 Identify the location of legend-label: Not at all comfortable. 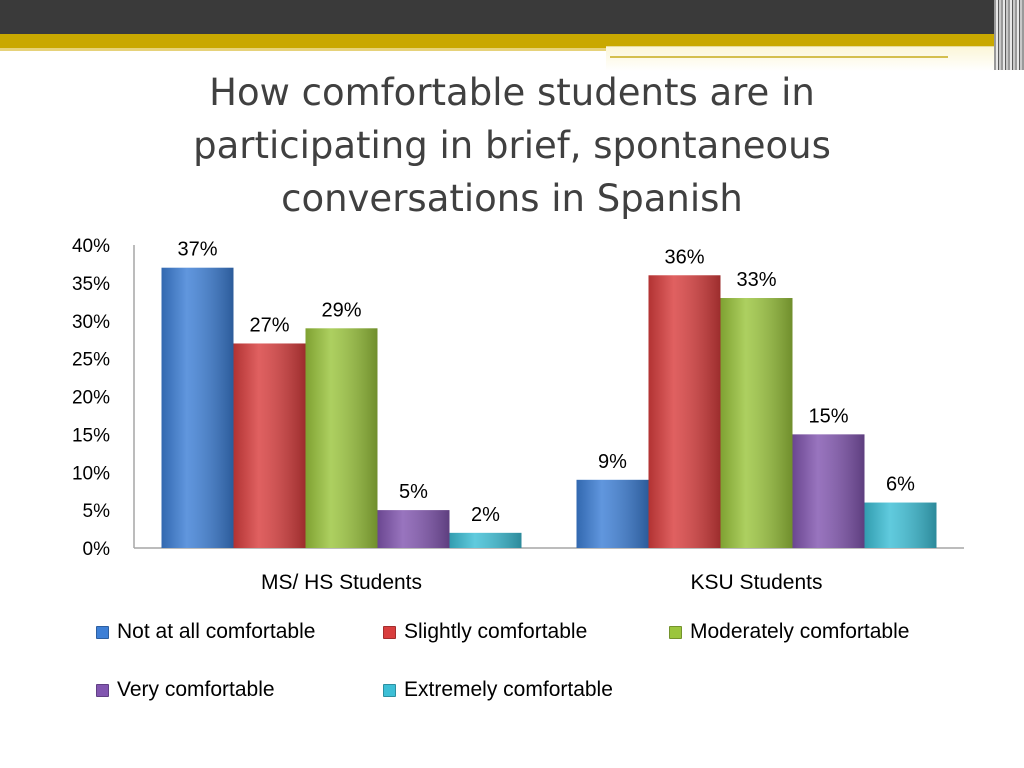
(216, 631).